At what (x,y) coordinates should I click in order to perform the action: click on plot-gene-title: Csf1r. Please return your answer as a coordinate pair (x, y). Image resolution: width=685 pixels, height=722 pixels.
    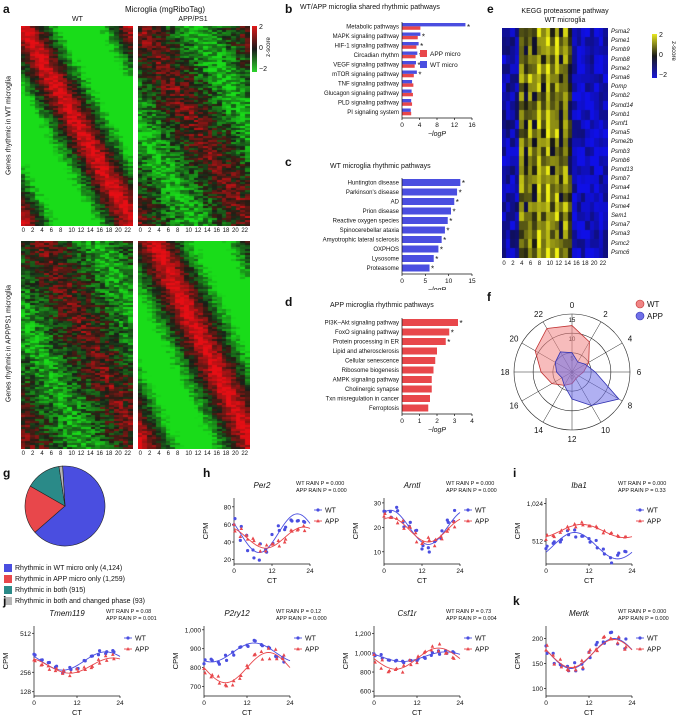
    Looking at the image, I should click on (406, 613).